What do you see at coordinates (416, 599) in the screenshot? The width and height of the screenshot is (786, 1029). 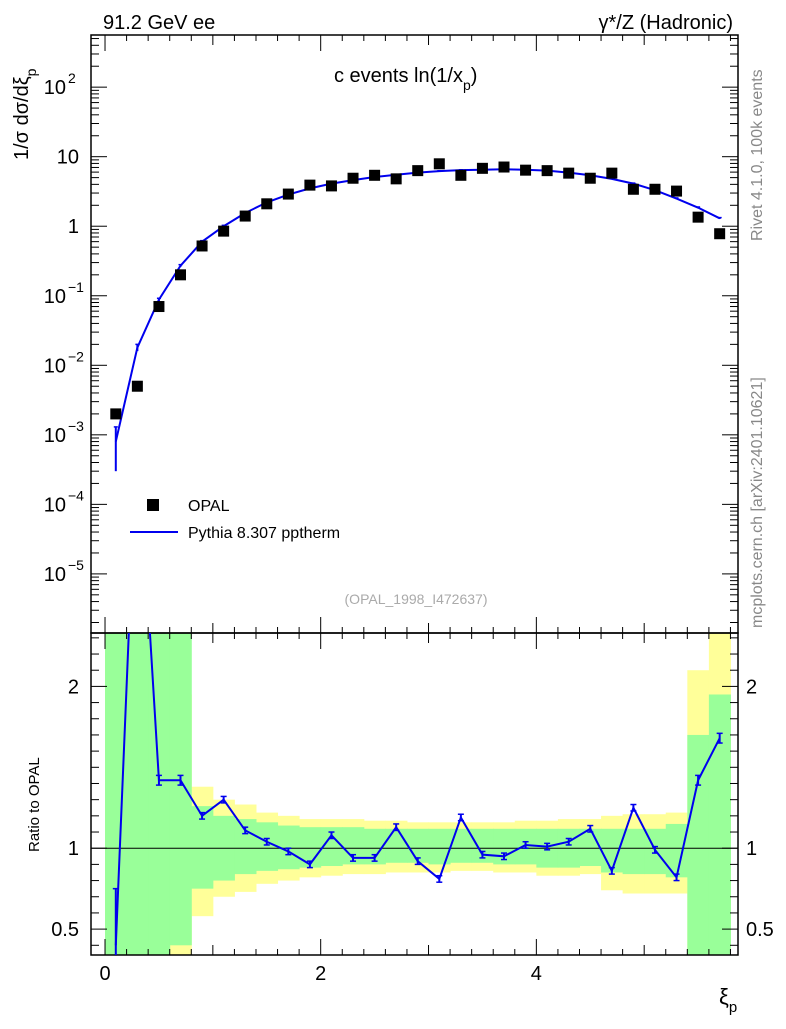 I see `analysis-tag: (OPAL_1998_I472637)` at bounding box center [416, 599].